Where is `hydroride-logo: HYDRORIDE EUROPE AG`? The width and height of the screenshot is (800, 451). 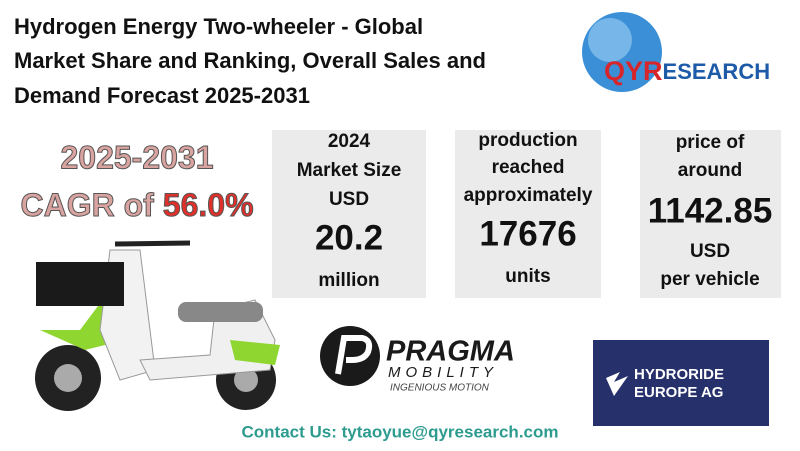 hydroride-logo: HYDRORIDE EUROPE AG is located at coordinates (681, 383).